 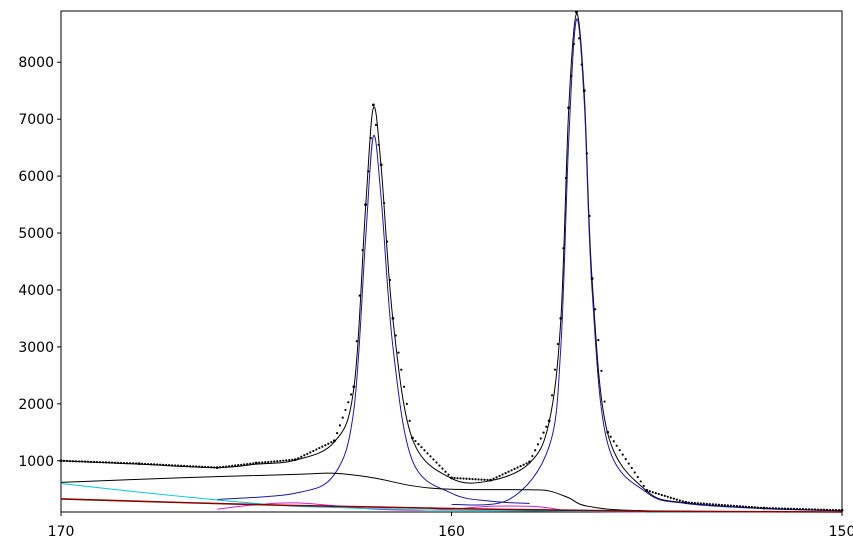 I want to click on y-tick-label: 1000, so click(x=36, y=462).